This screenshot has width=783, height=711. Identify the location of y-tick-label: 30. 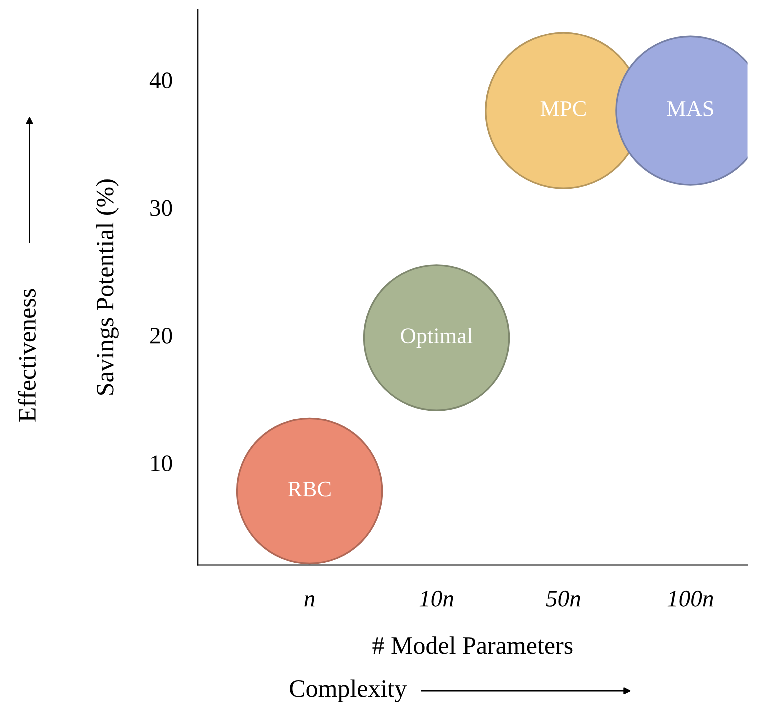
(161, 208).